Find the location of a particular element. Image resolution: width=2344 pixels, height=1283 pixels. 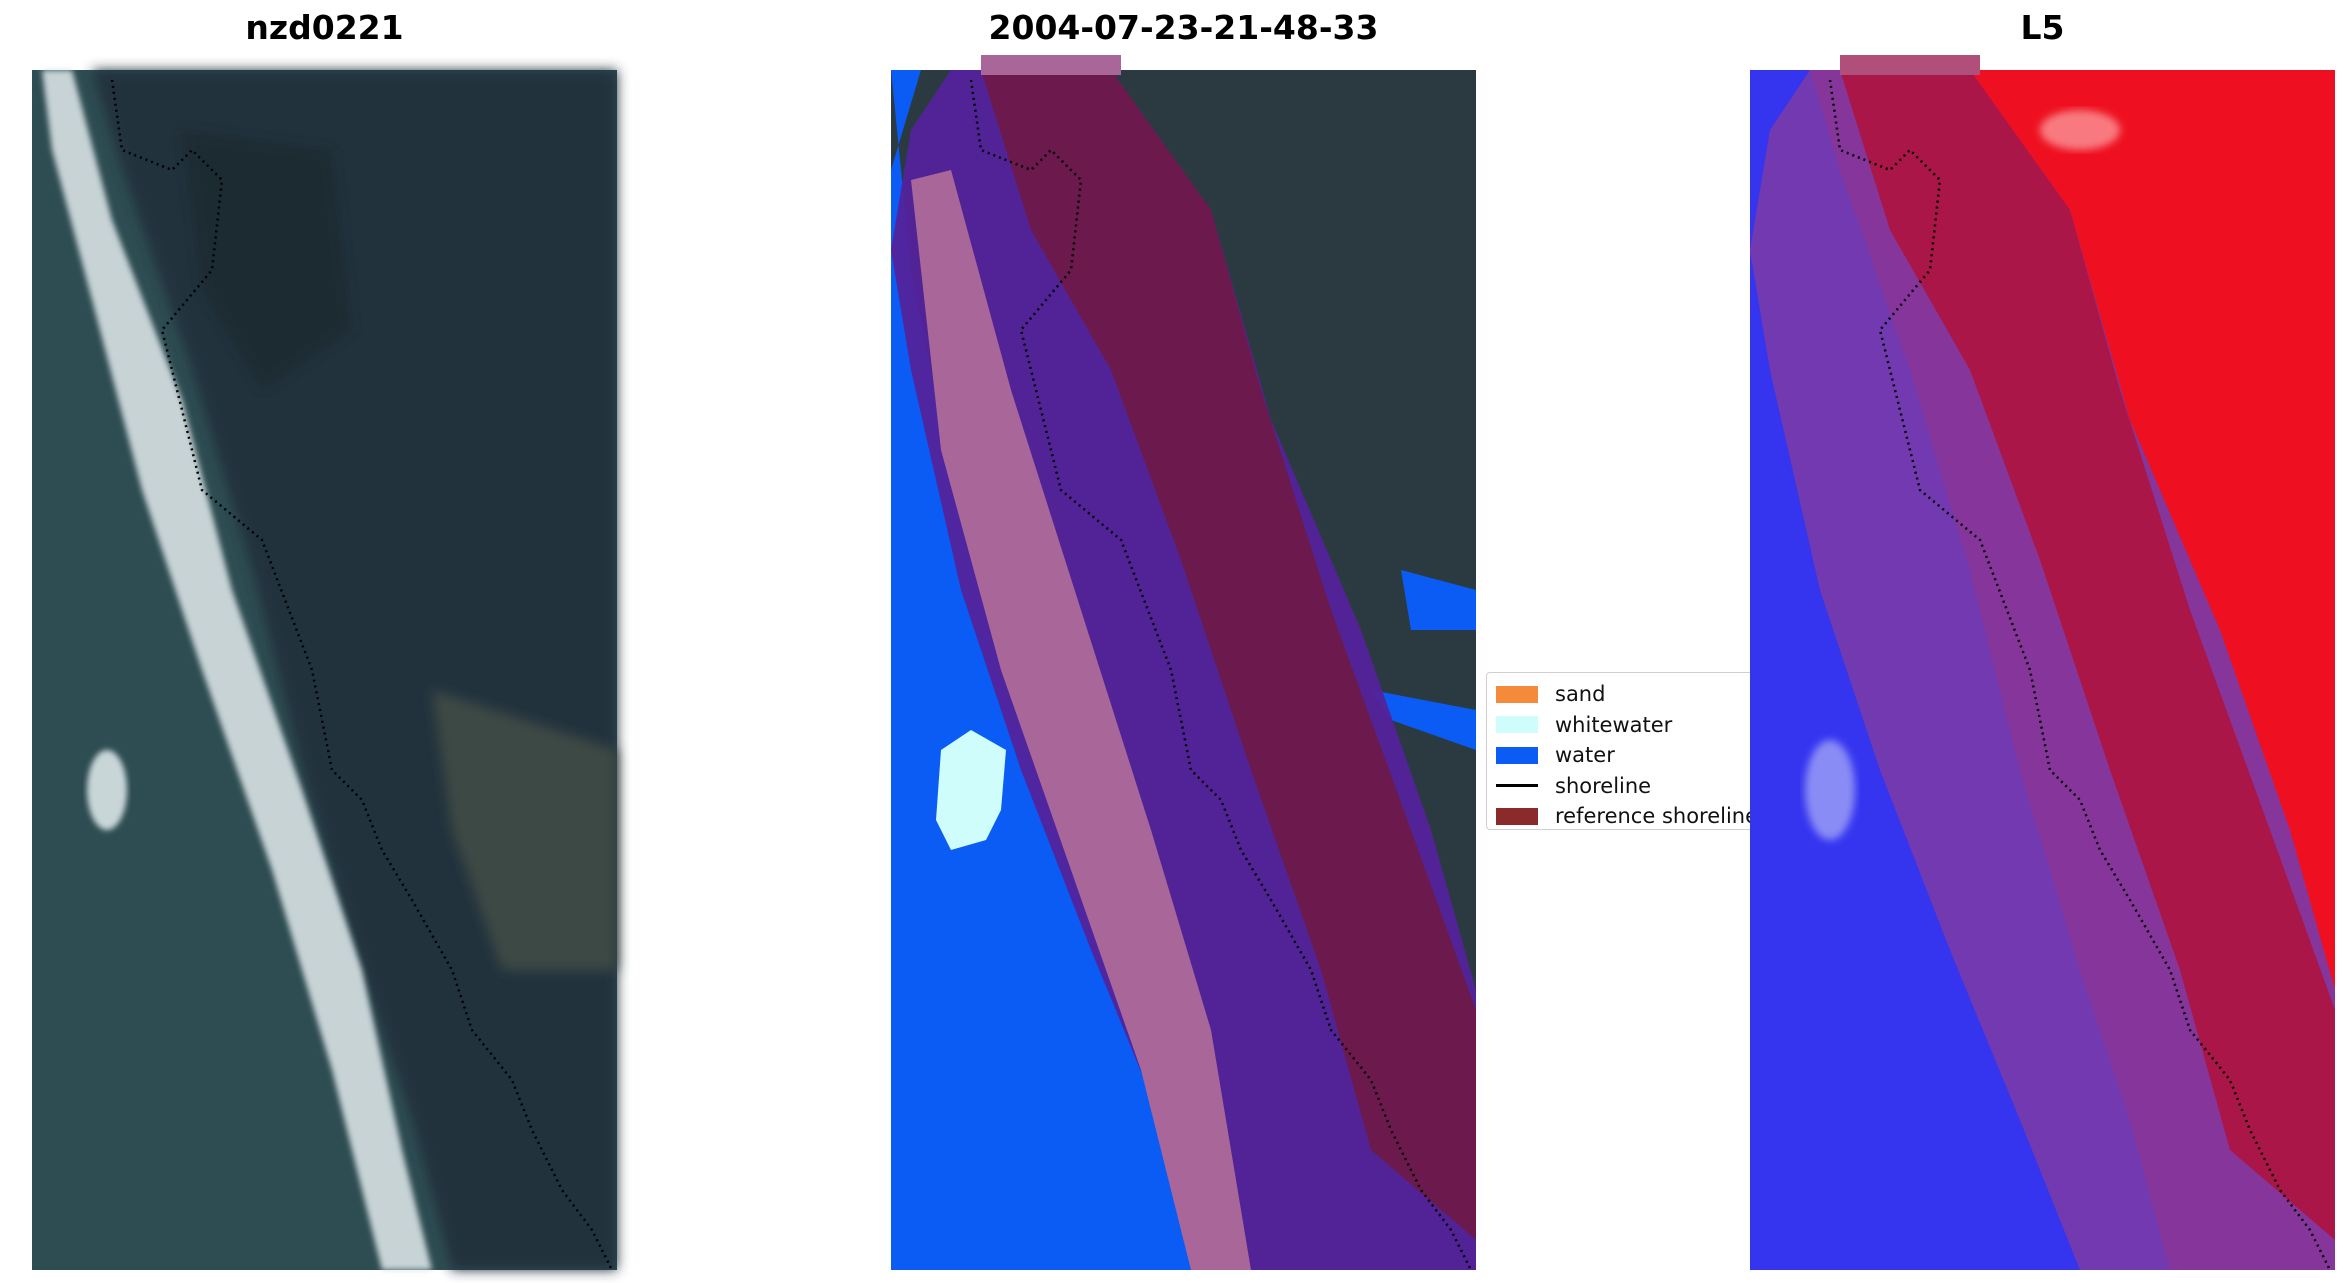

legend-item-sand: sand is located at coordinates (1622, 694).